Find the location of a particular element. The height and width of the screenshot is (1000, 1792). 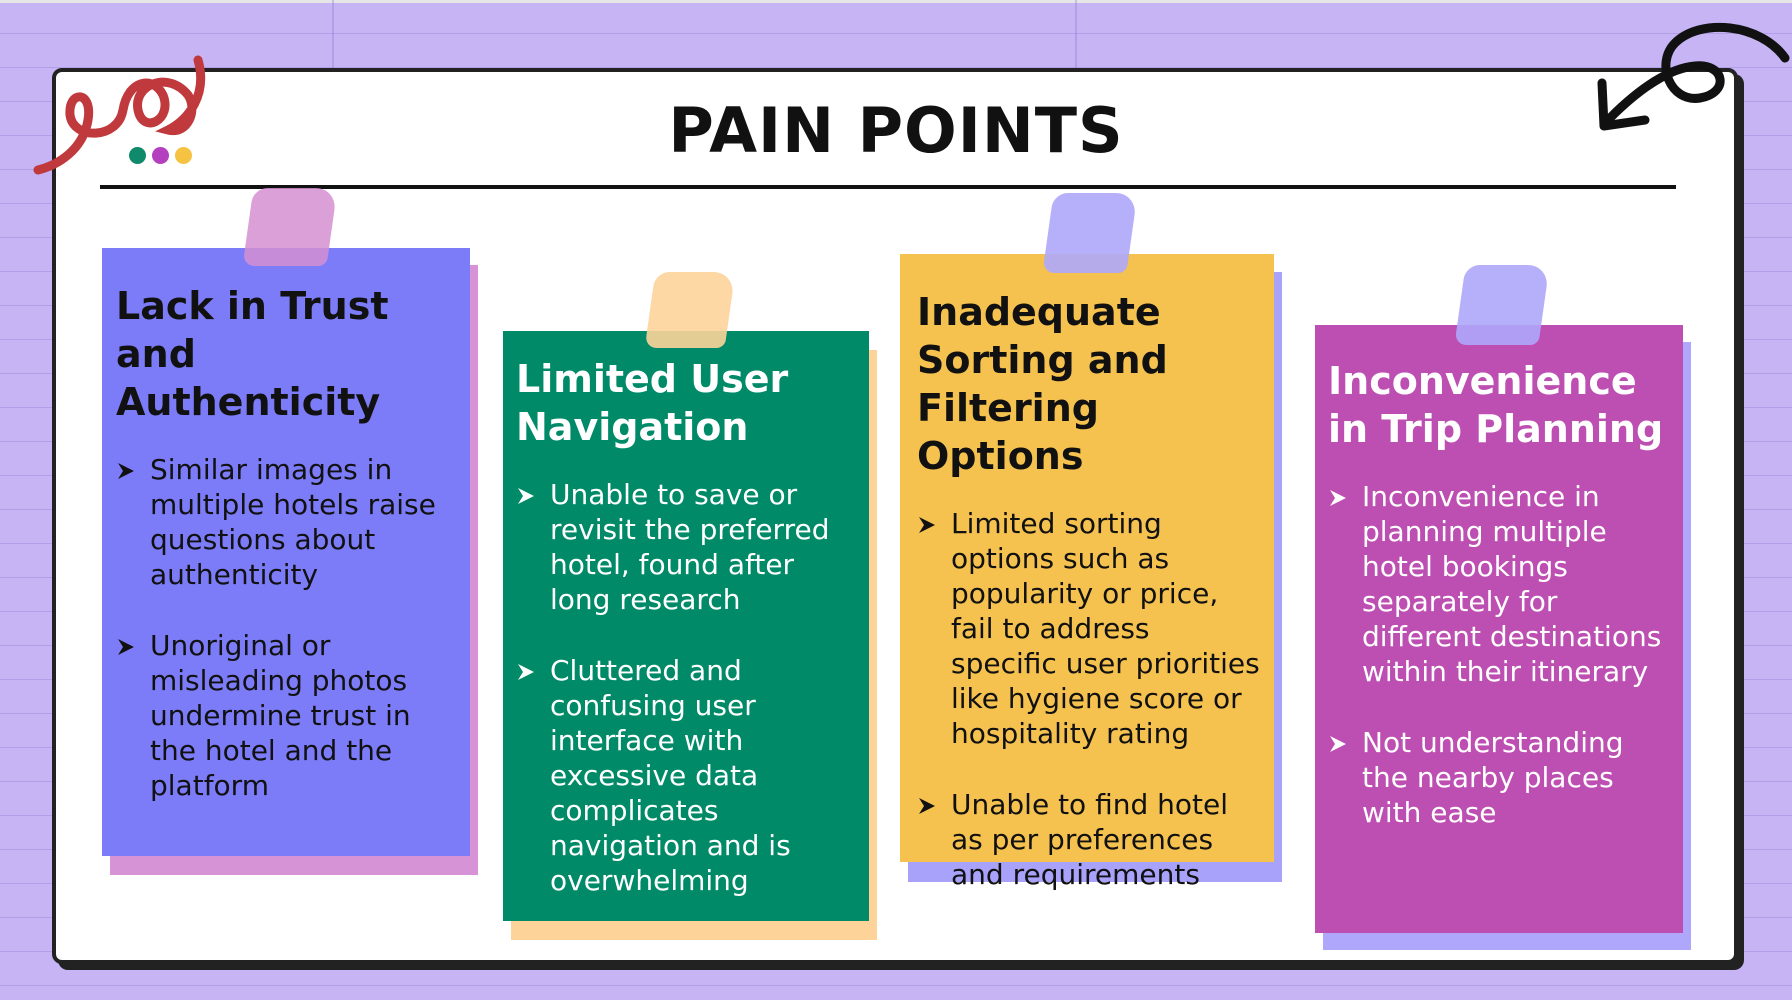

top-strip is located at coordinates (896, 1).